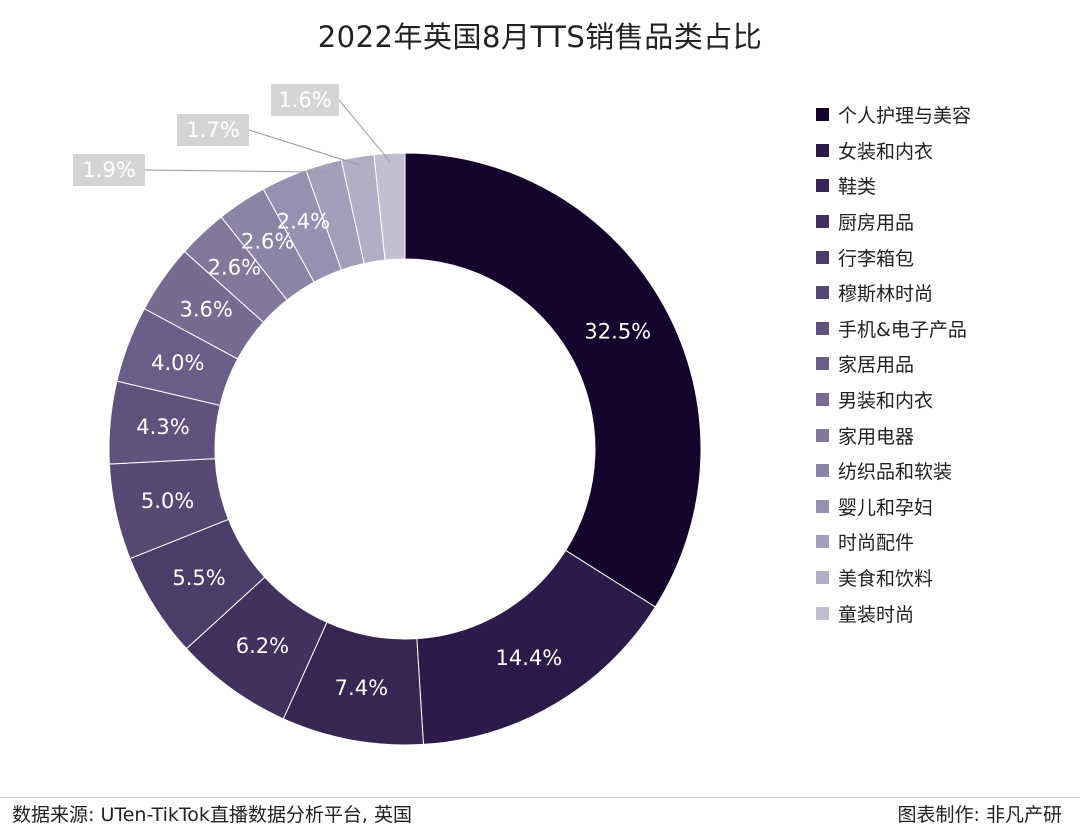 Image resolution: width=1080 pixels, height=834 pixels. I want to click on slice-label-3: 7.4%, so click(361, 688).